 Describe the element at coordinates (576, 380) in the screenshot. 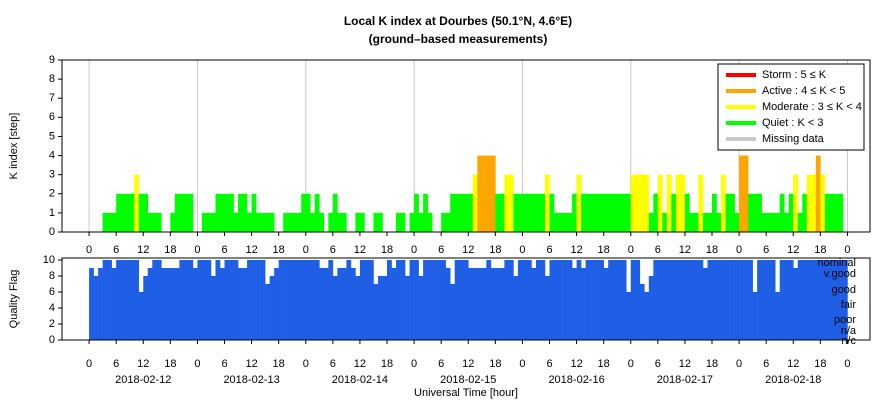

I see `date-label: 2018-02-16` at that location.